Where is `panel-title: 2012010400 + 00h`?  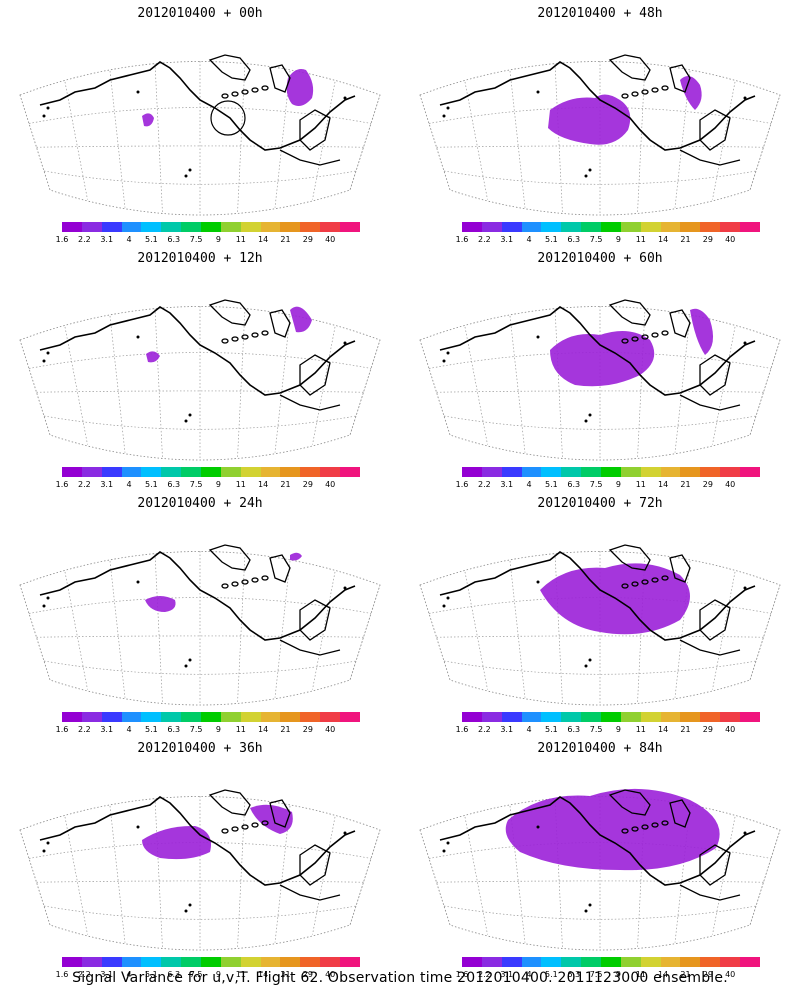
panel-title: 2012010400 + 00h is located at coordinates (200, 13).